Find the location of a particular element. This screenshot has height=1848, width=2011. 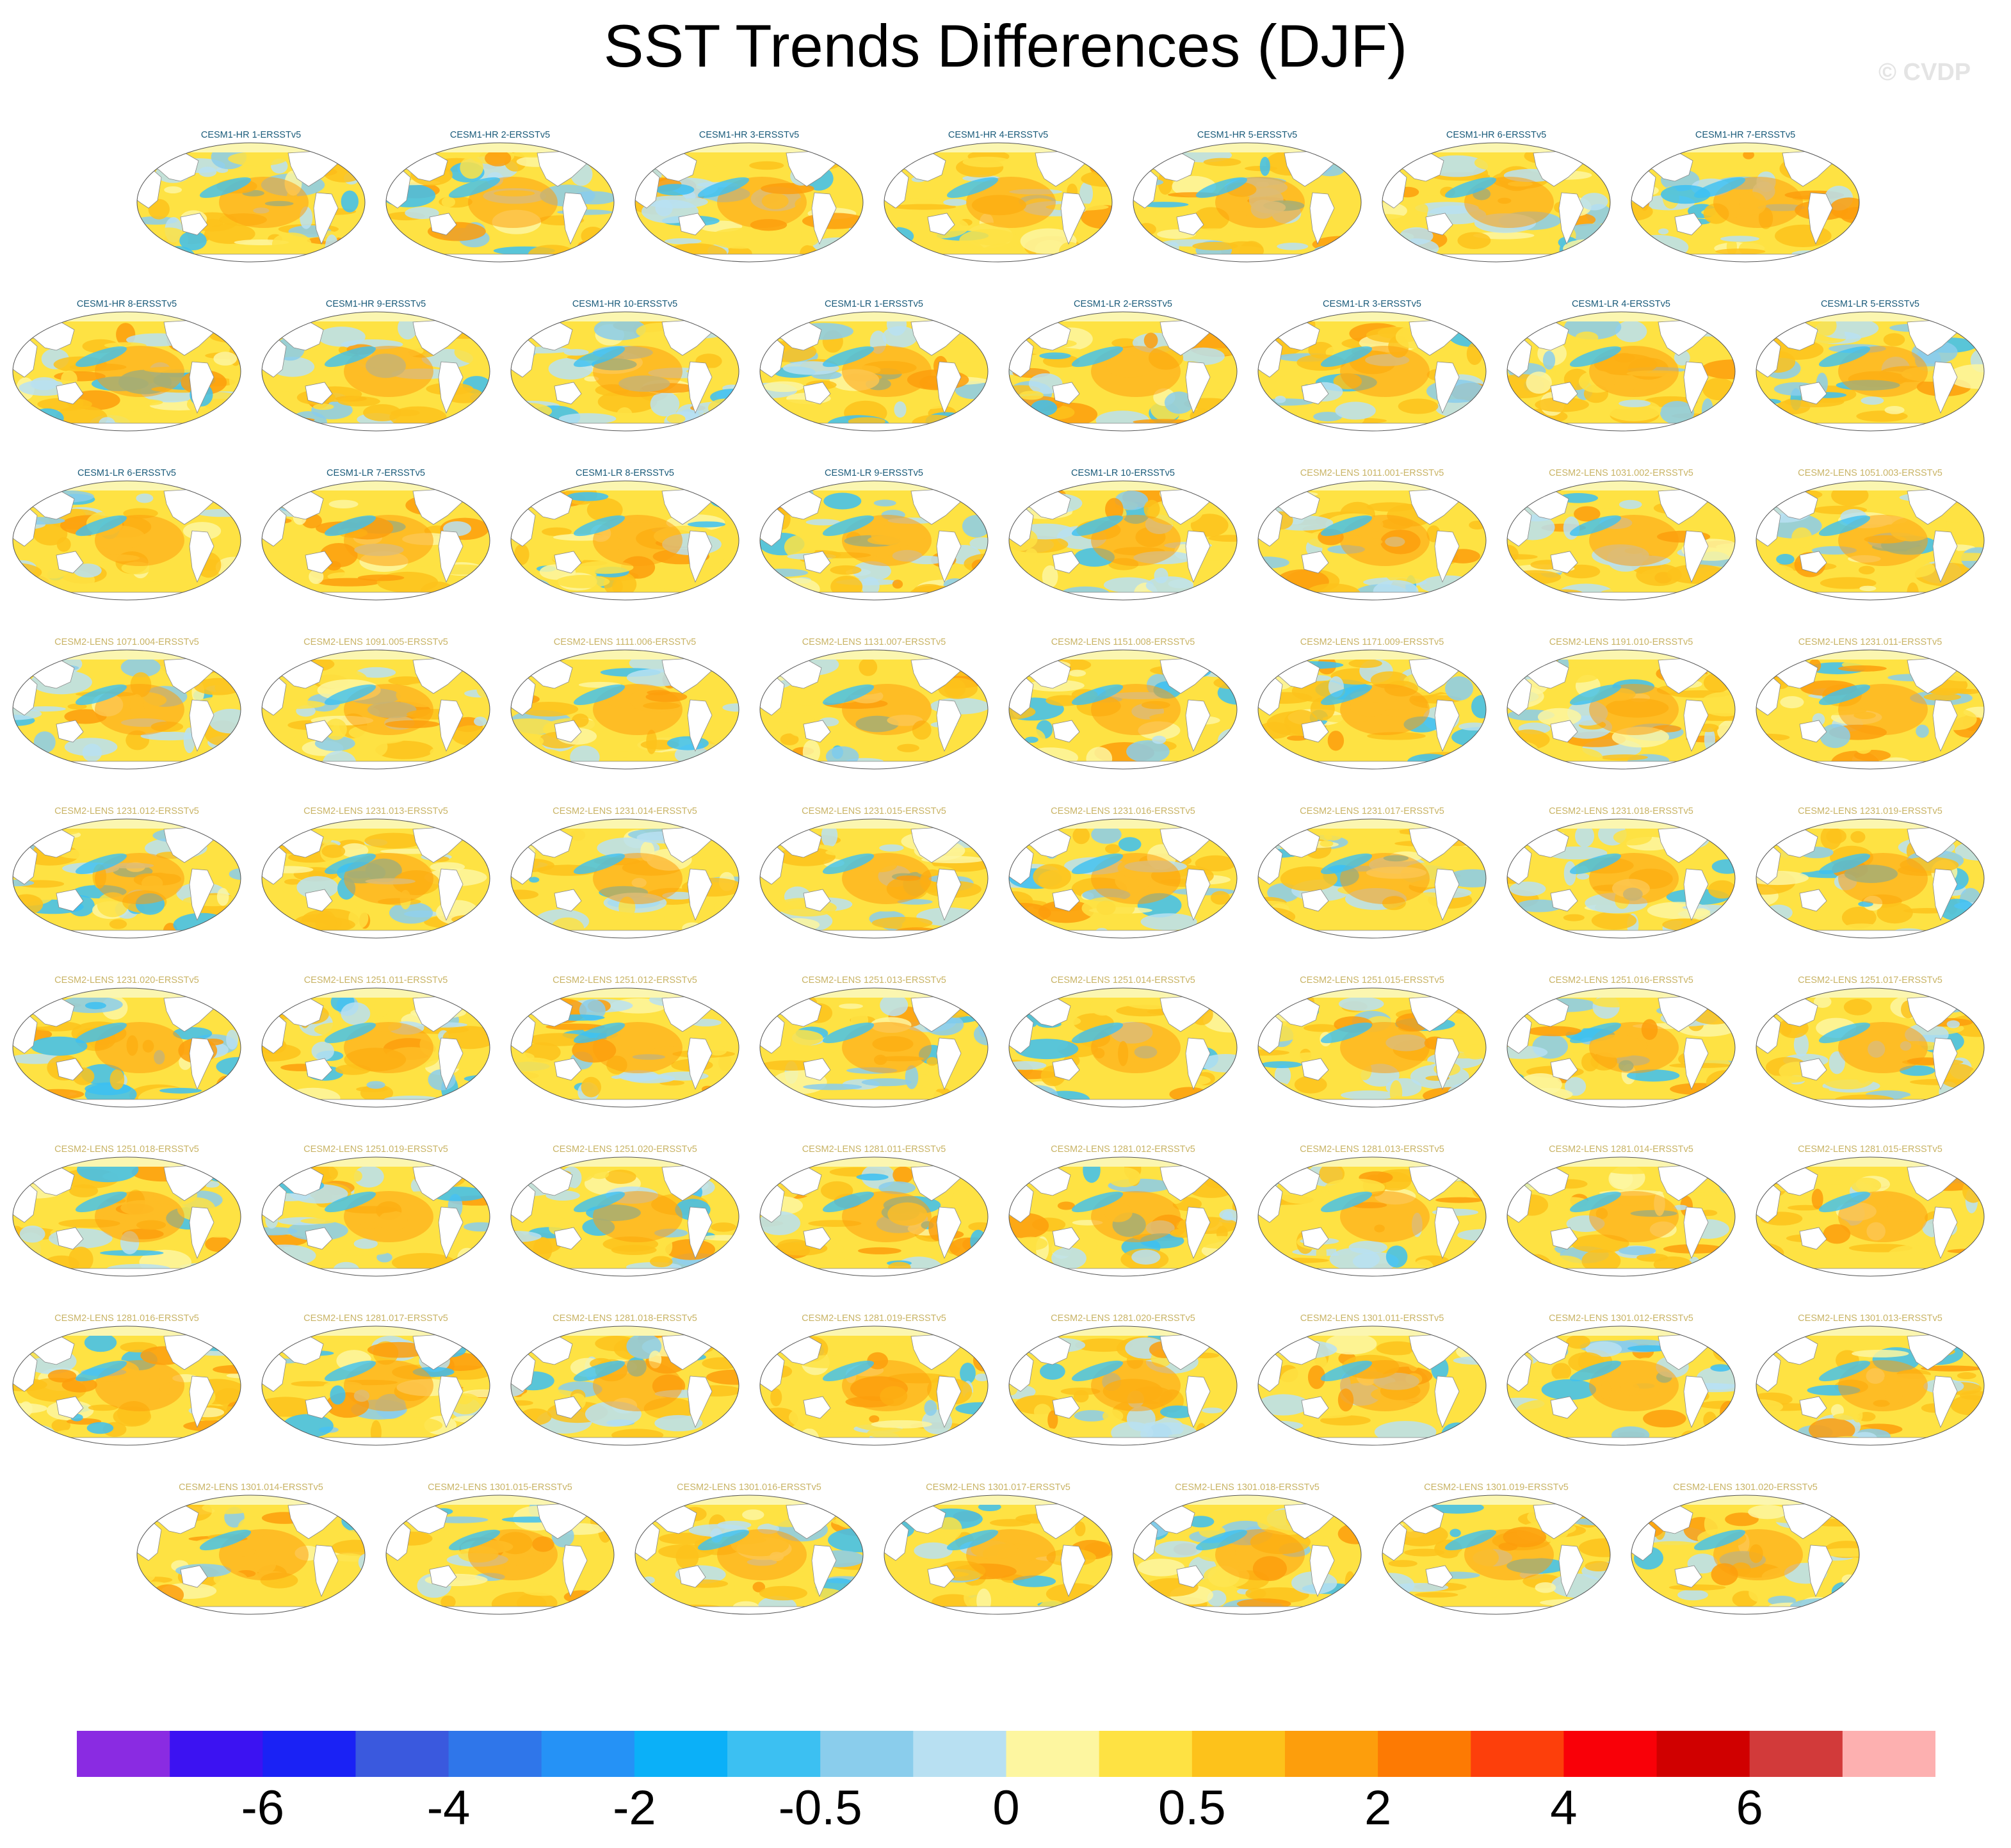

map-panel: CESM1-LR 2-ERSSTv5 is located at coordinates (1123, 383).